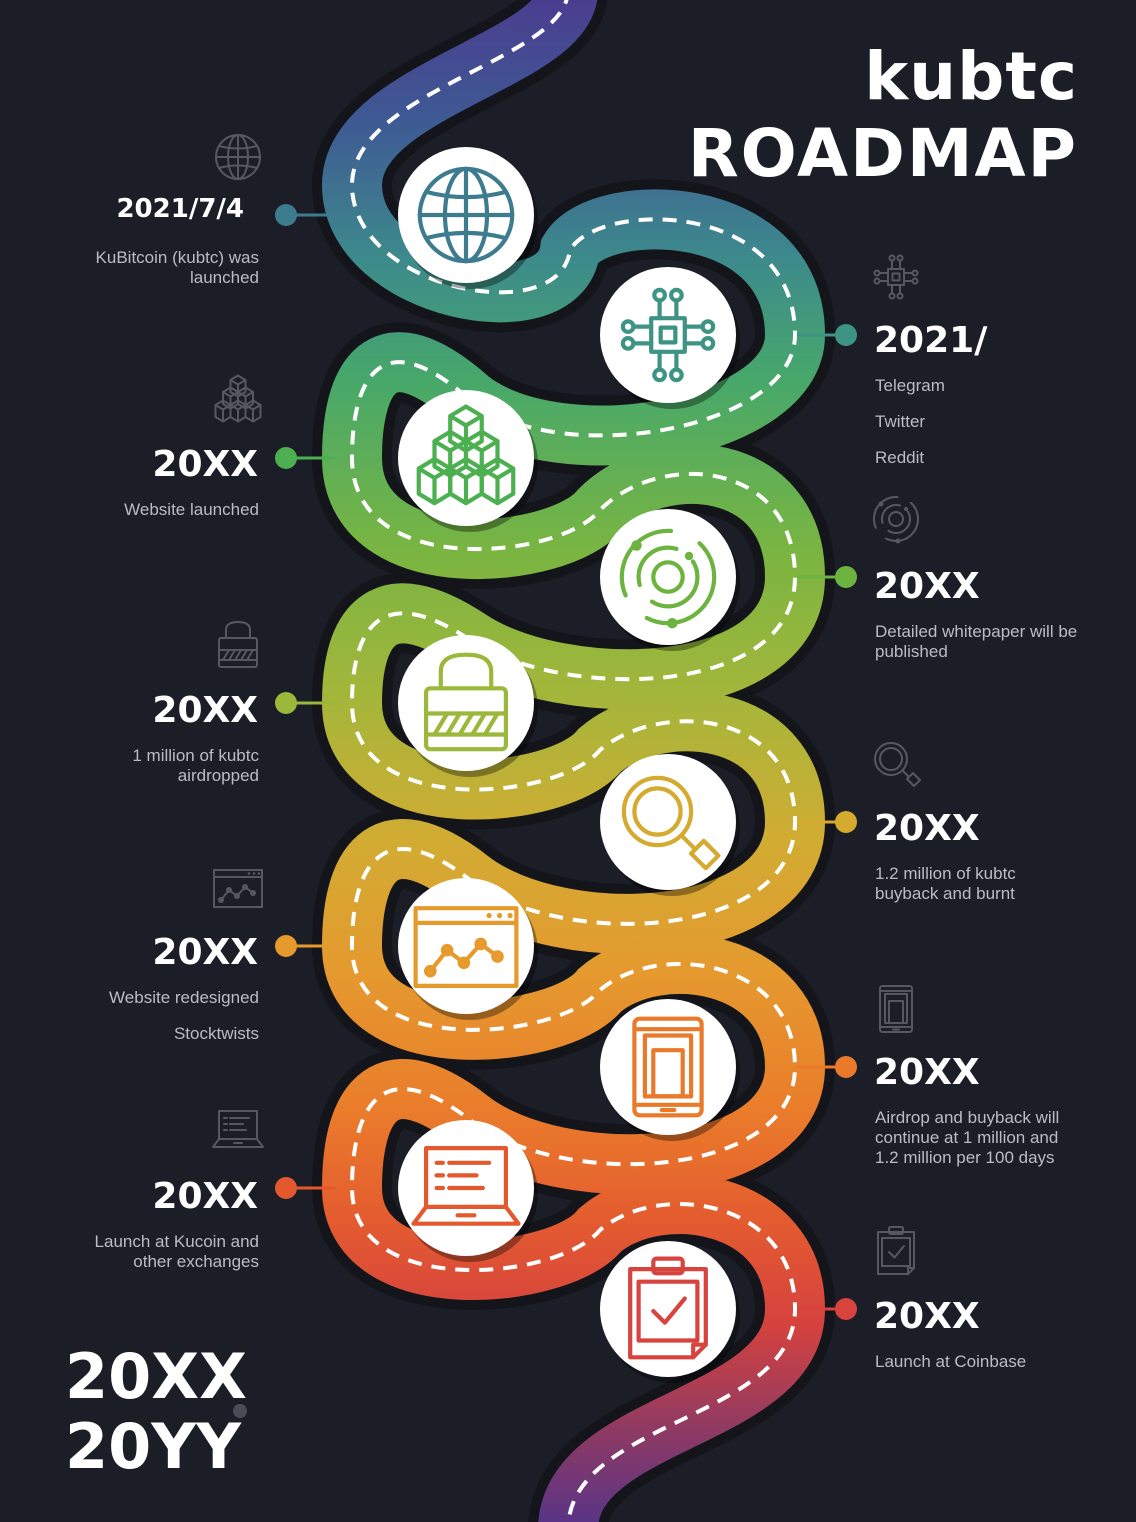 The width and height of the screenshot is (1136, 1522). What do you see at coordinates (218, 775) in the screenshot?
I see `milestone-description-line: airdropped` at bounding box center [218, 775].